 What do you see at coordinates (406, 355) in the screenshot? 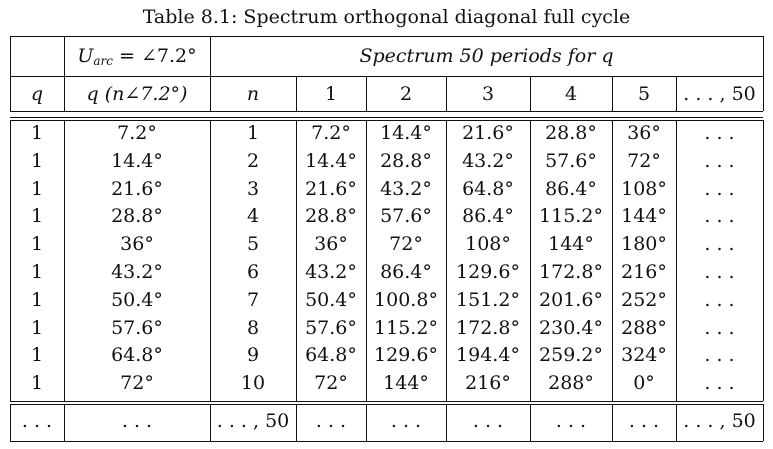
I see `table-cell: 129.6°` at bounding box center [406, 355].